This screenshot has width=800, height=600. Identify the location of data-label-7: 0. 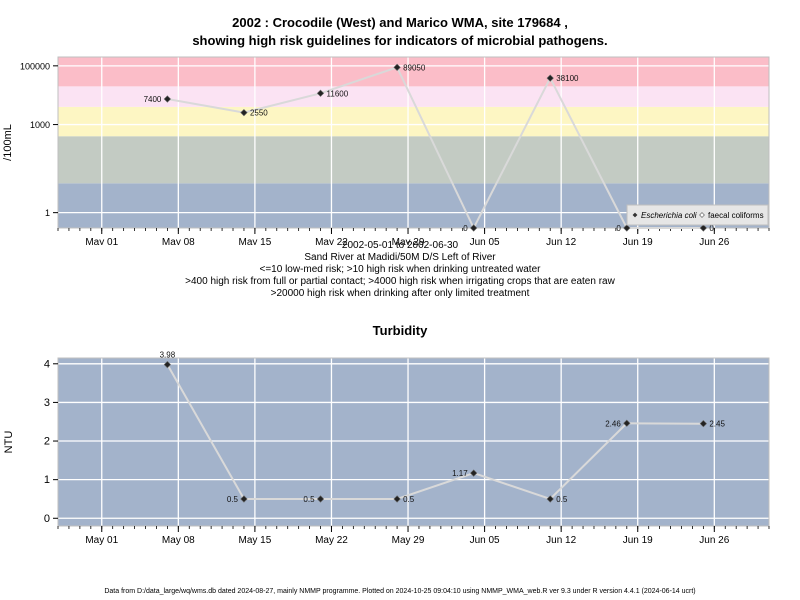
(711, 228).